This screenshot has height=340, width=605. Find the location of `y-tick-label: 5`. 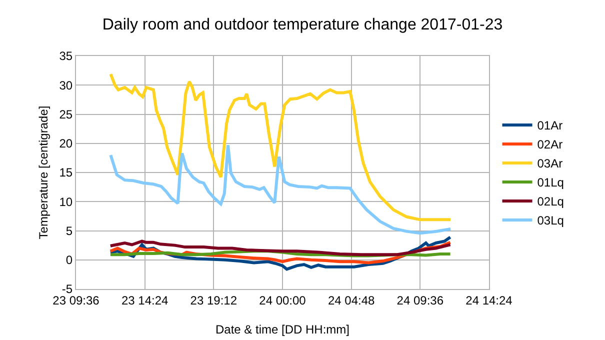

y-tick-label: 5 is located at coordinates (69, 231).